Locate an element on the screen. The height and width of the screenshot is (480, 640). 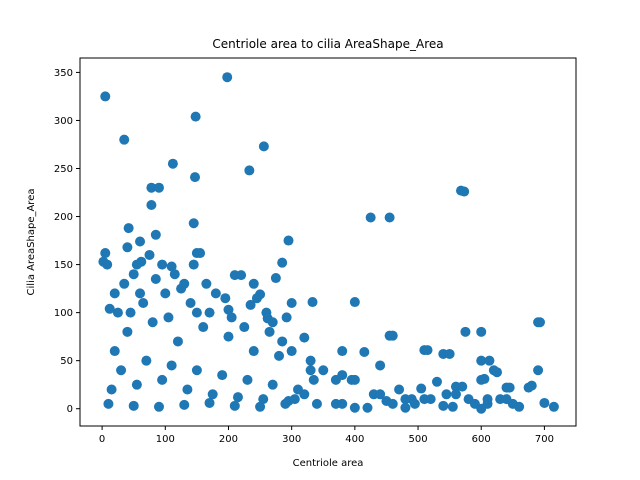
chart-title: Centriole area to cilia AreaShape_Area is located at coordinates (327, 44).